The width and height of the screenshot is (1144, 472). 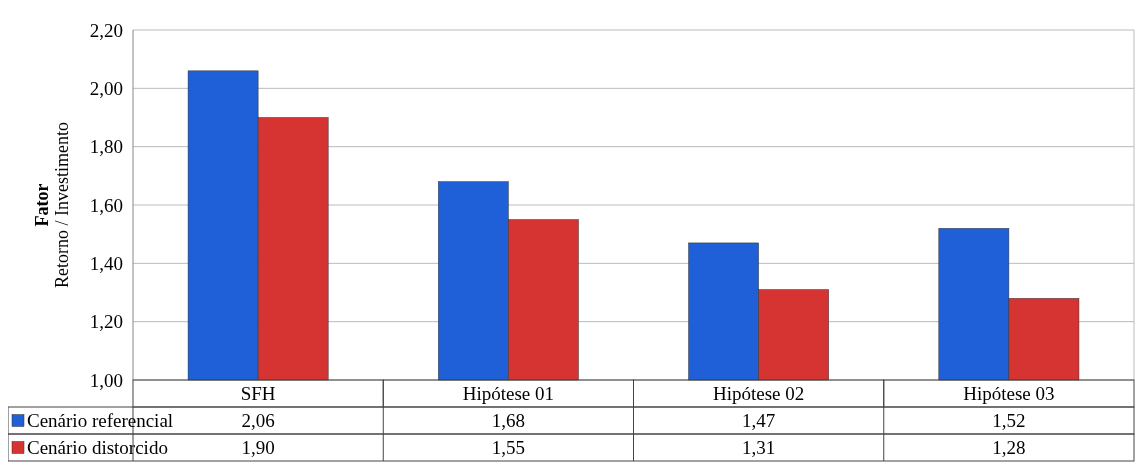 I want to click on y-tick-label: 1,20, so click(x=106, y=322).